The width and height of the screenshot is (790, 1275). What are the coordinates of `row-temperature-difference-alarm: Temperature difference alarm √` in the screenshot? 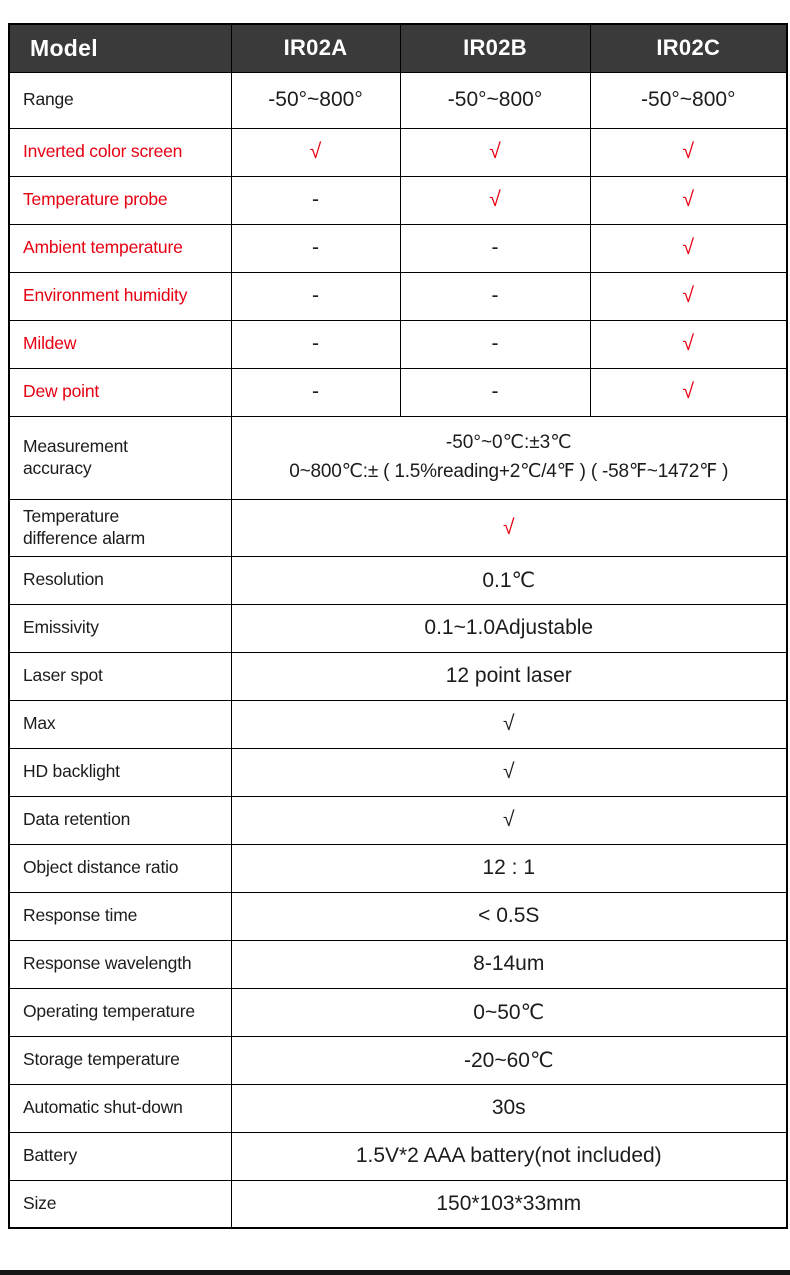 It's located at (398, 527).